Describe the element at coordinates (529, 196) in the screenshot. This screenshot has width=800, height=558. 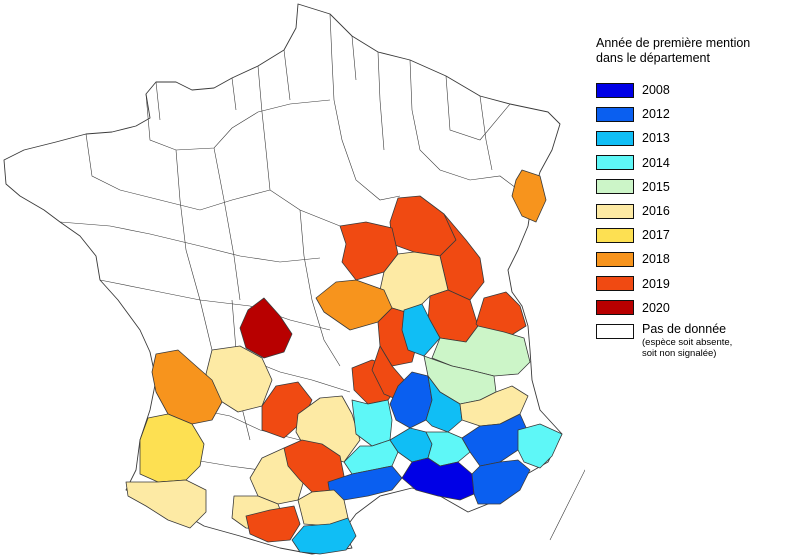
I see `dept-haut-rhin` at that location.